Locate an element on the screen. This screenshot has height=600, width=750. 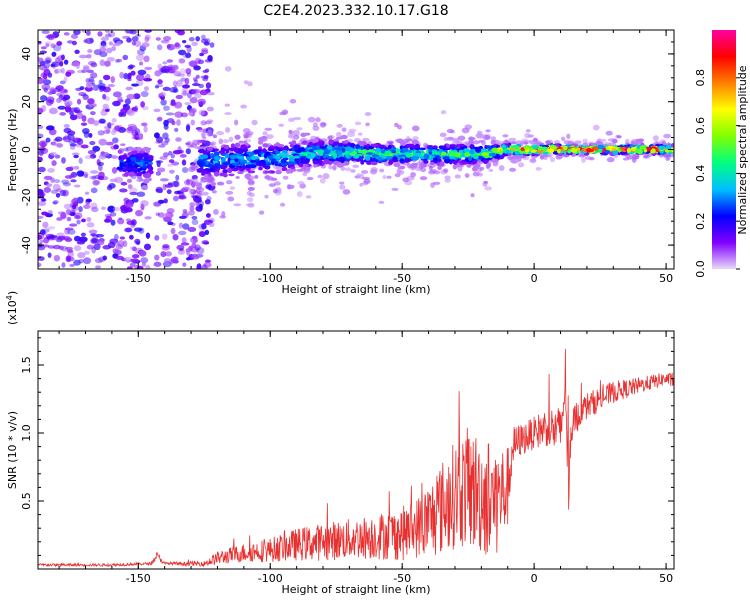
snr-y-tick-label: 0.5 is located at coordinates (26, 501).